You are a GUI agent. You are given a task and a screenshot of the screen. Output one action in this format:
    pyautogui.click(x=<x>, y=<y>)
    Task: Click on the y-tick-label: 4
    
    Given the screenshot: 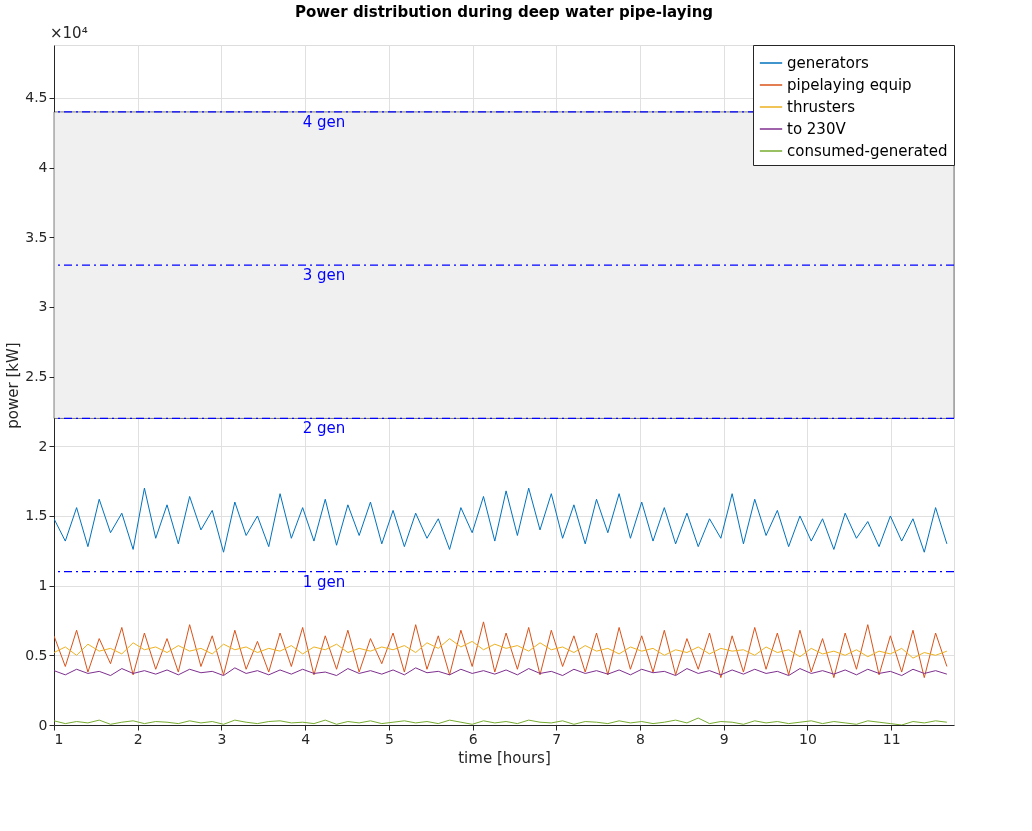 What is the action you would take?
    pyautogui.click(x=43, y=167)
    